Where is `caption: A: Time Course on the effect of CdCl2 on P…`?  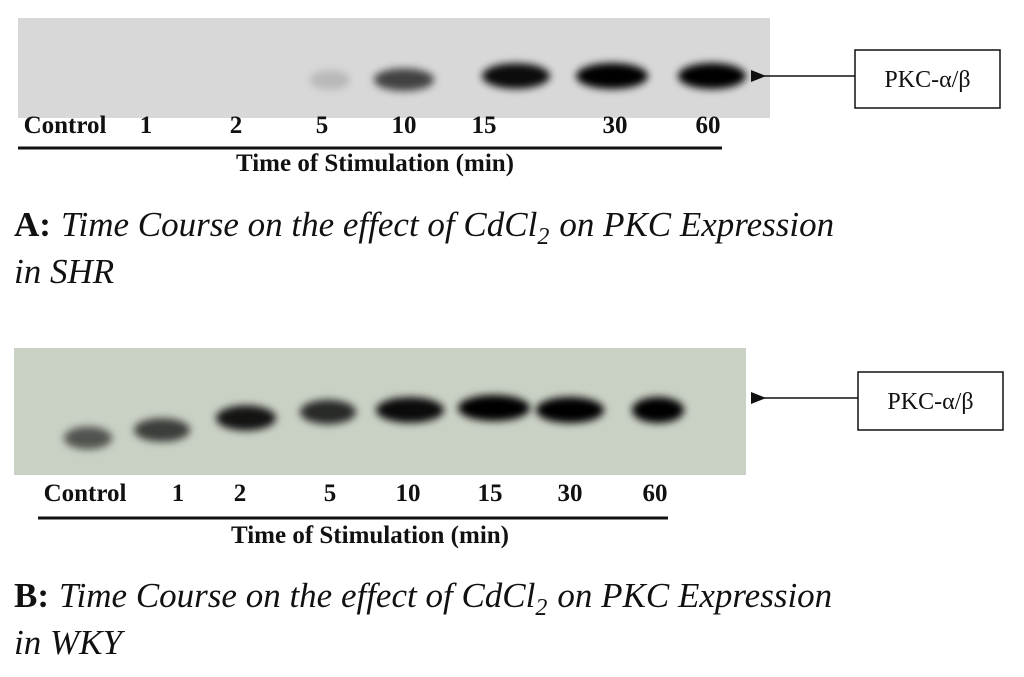 caption: A: Time Course on the effect of CdCl2 on P… is located at coordinates (424, 227).